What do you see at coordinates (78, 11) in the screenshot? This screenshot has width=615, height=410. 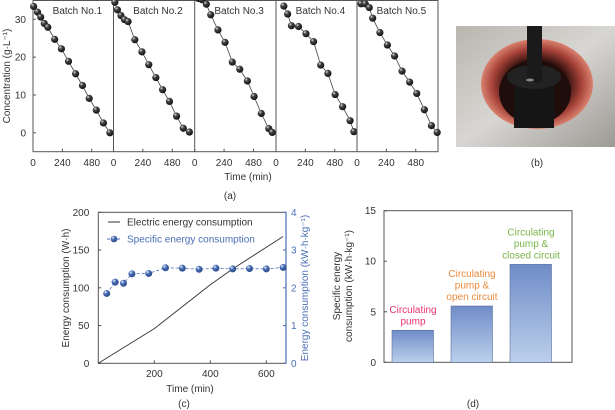 I see `batch-label: Batch No.1` at bounding box center [78, 11].